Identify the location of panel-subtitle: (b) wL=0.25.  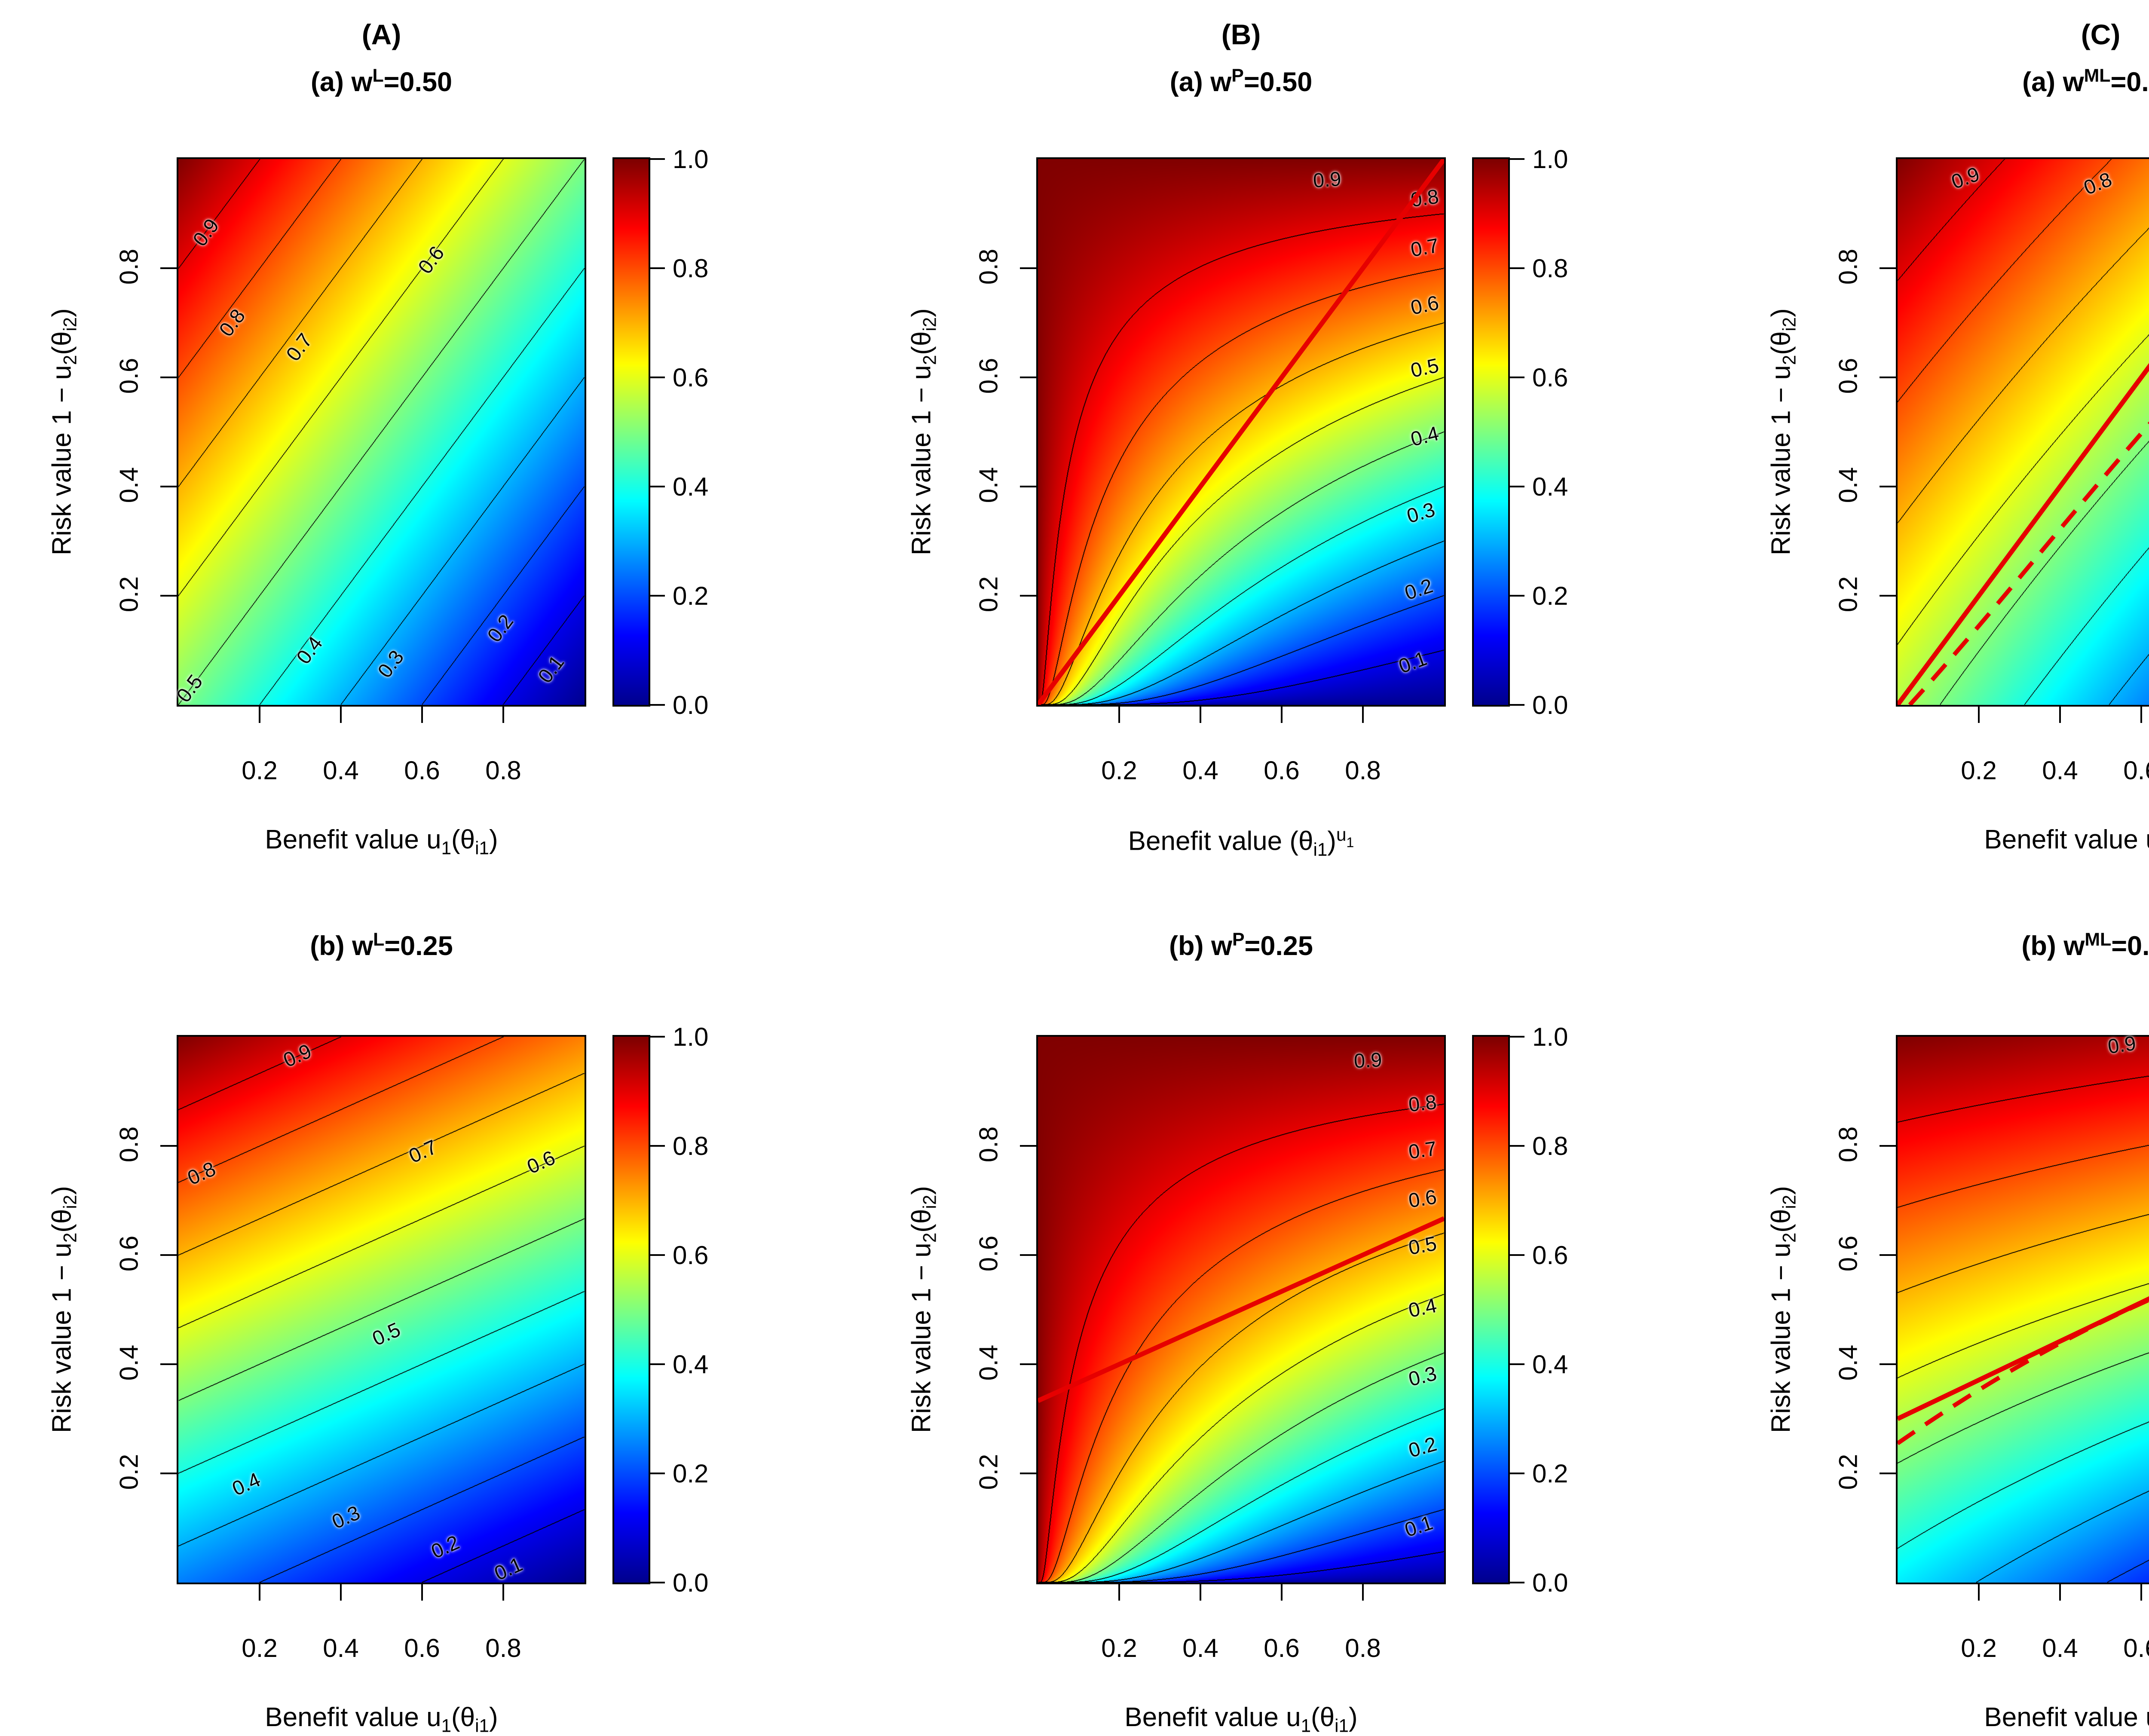
(381, 945).